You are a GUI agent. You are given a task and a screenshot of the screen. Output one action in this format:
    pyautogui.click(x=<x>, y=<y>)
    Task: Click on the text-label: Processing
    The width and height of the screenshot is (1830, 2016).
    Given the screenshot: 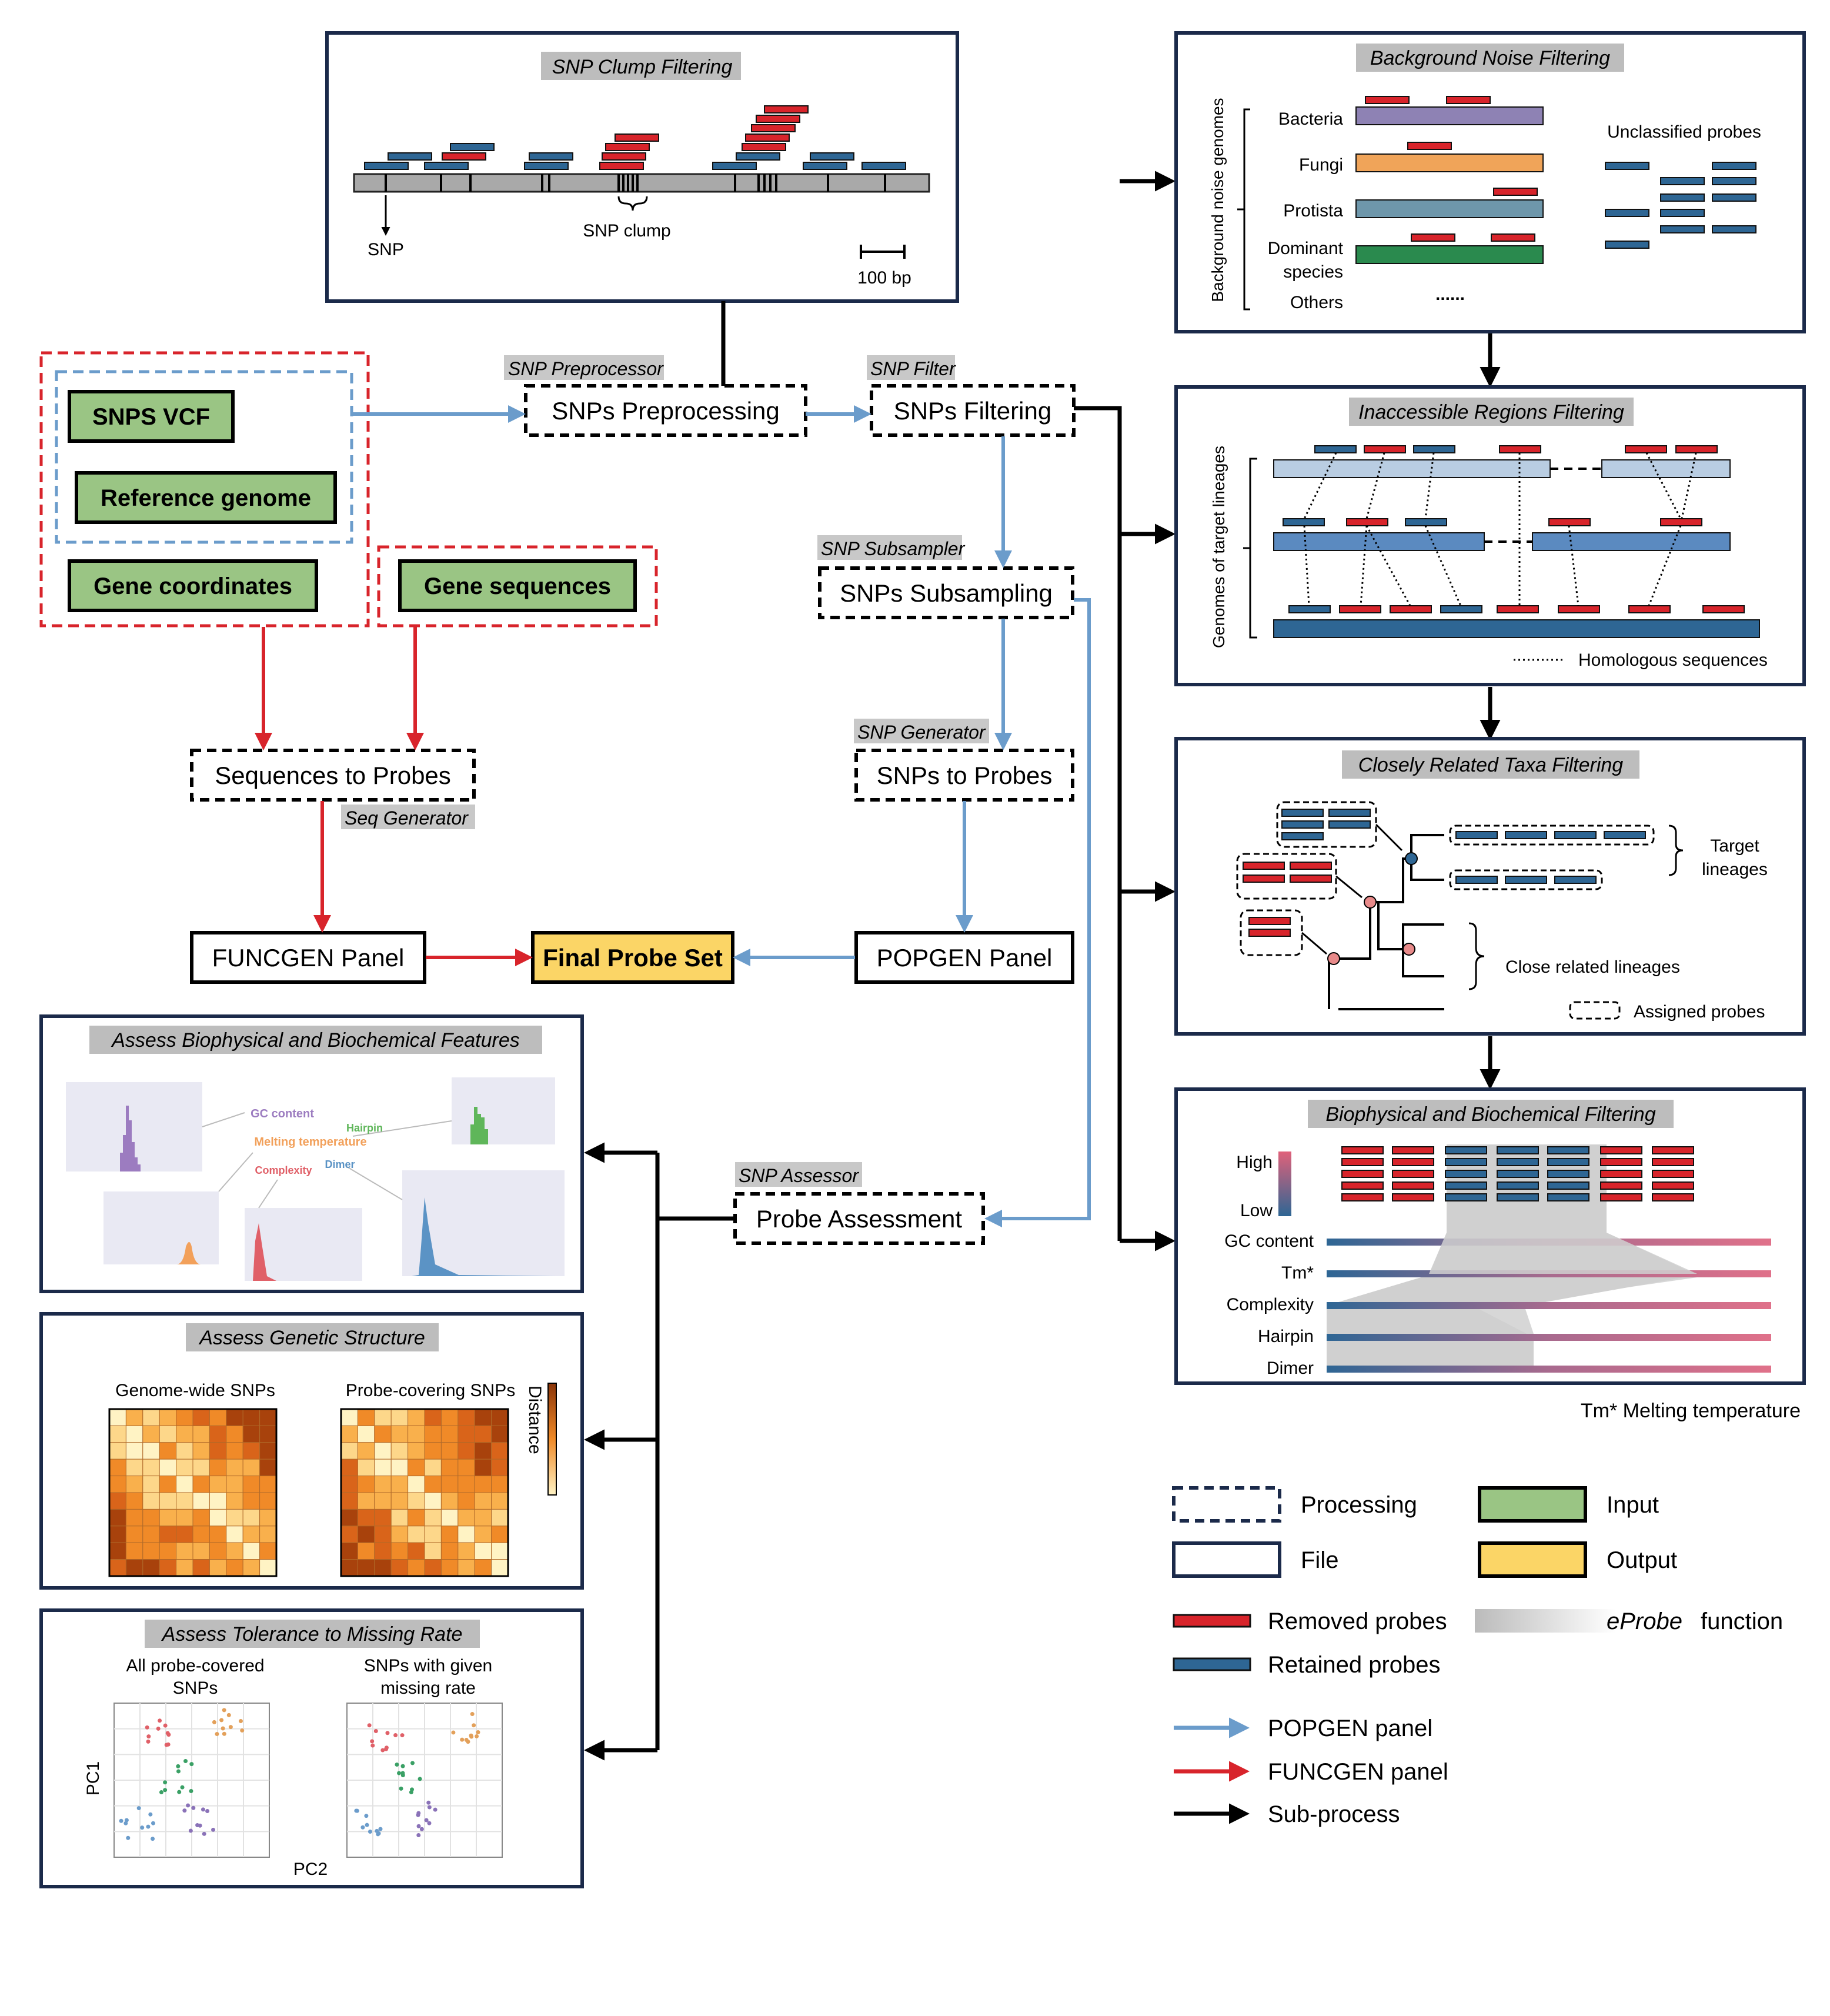 What is the action you would take?
    pyautogui.click(x=1359, y=1505)
    